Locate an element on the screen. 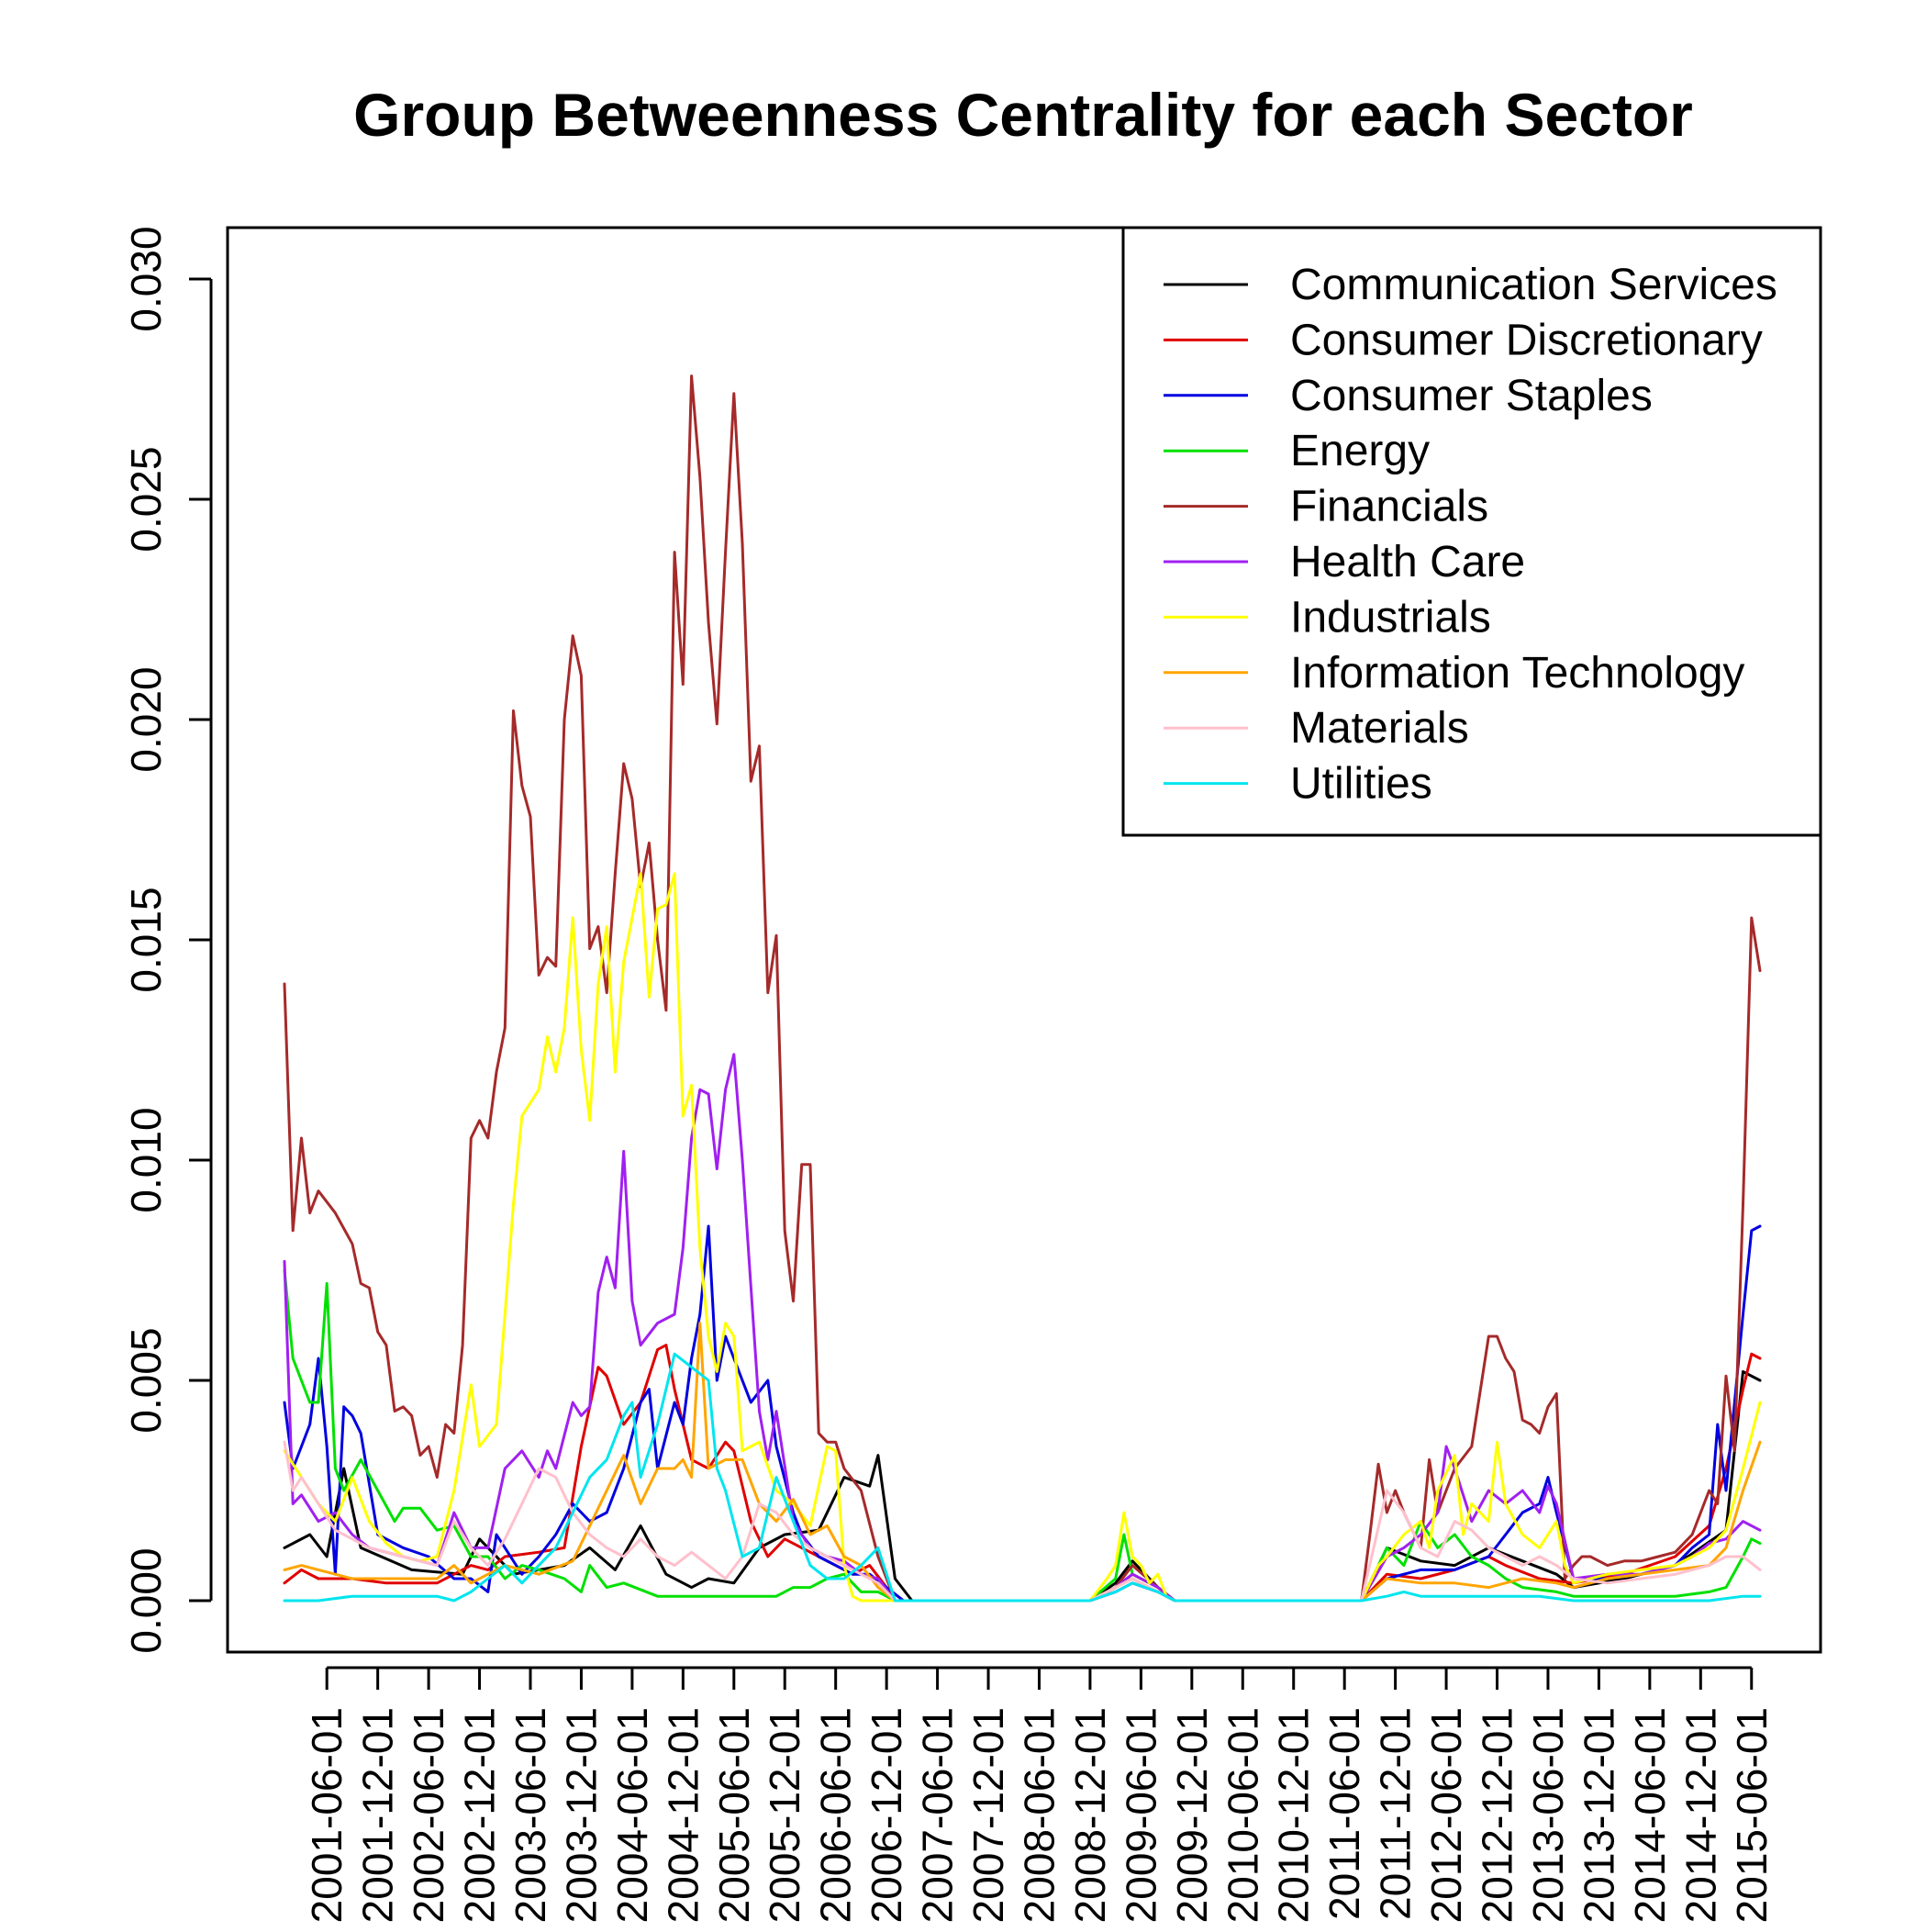  x-tick-label: 2010-06-01 is located at coordinates (1242, 1815).